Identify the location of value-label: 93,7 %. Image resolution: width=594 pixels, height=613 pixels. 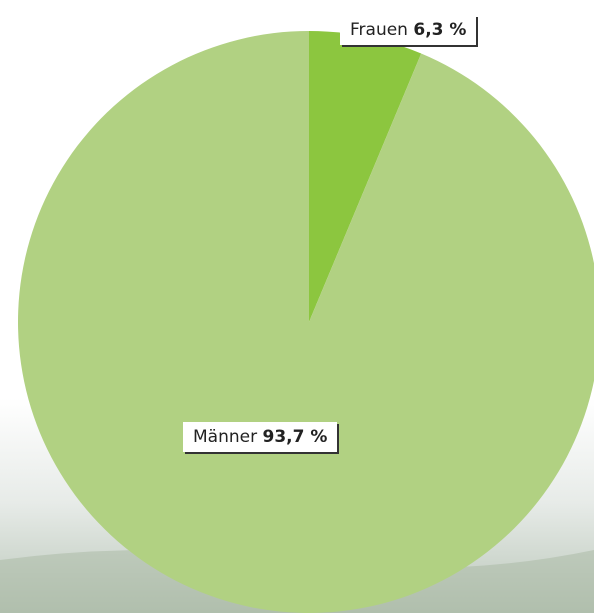
(295, 437).